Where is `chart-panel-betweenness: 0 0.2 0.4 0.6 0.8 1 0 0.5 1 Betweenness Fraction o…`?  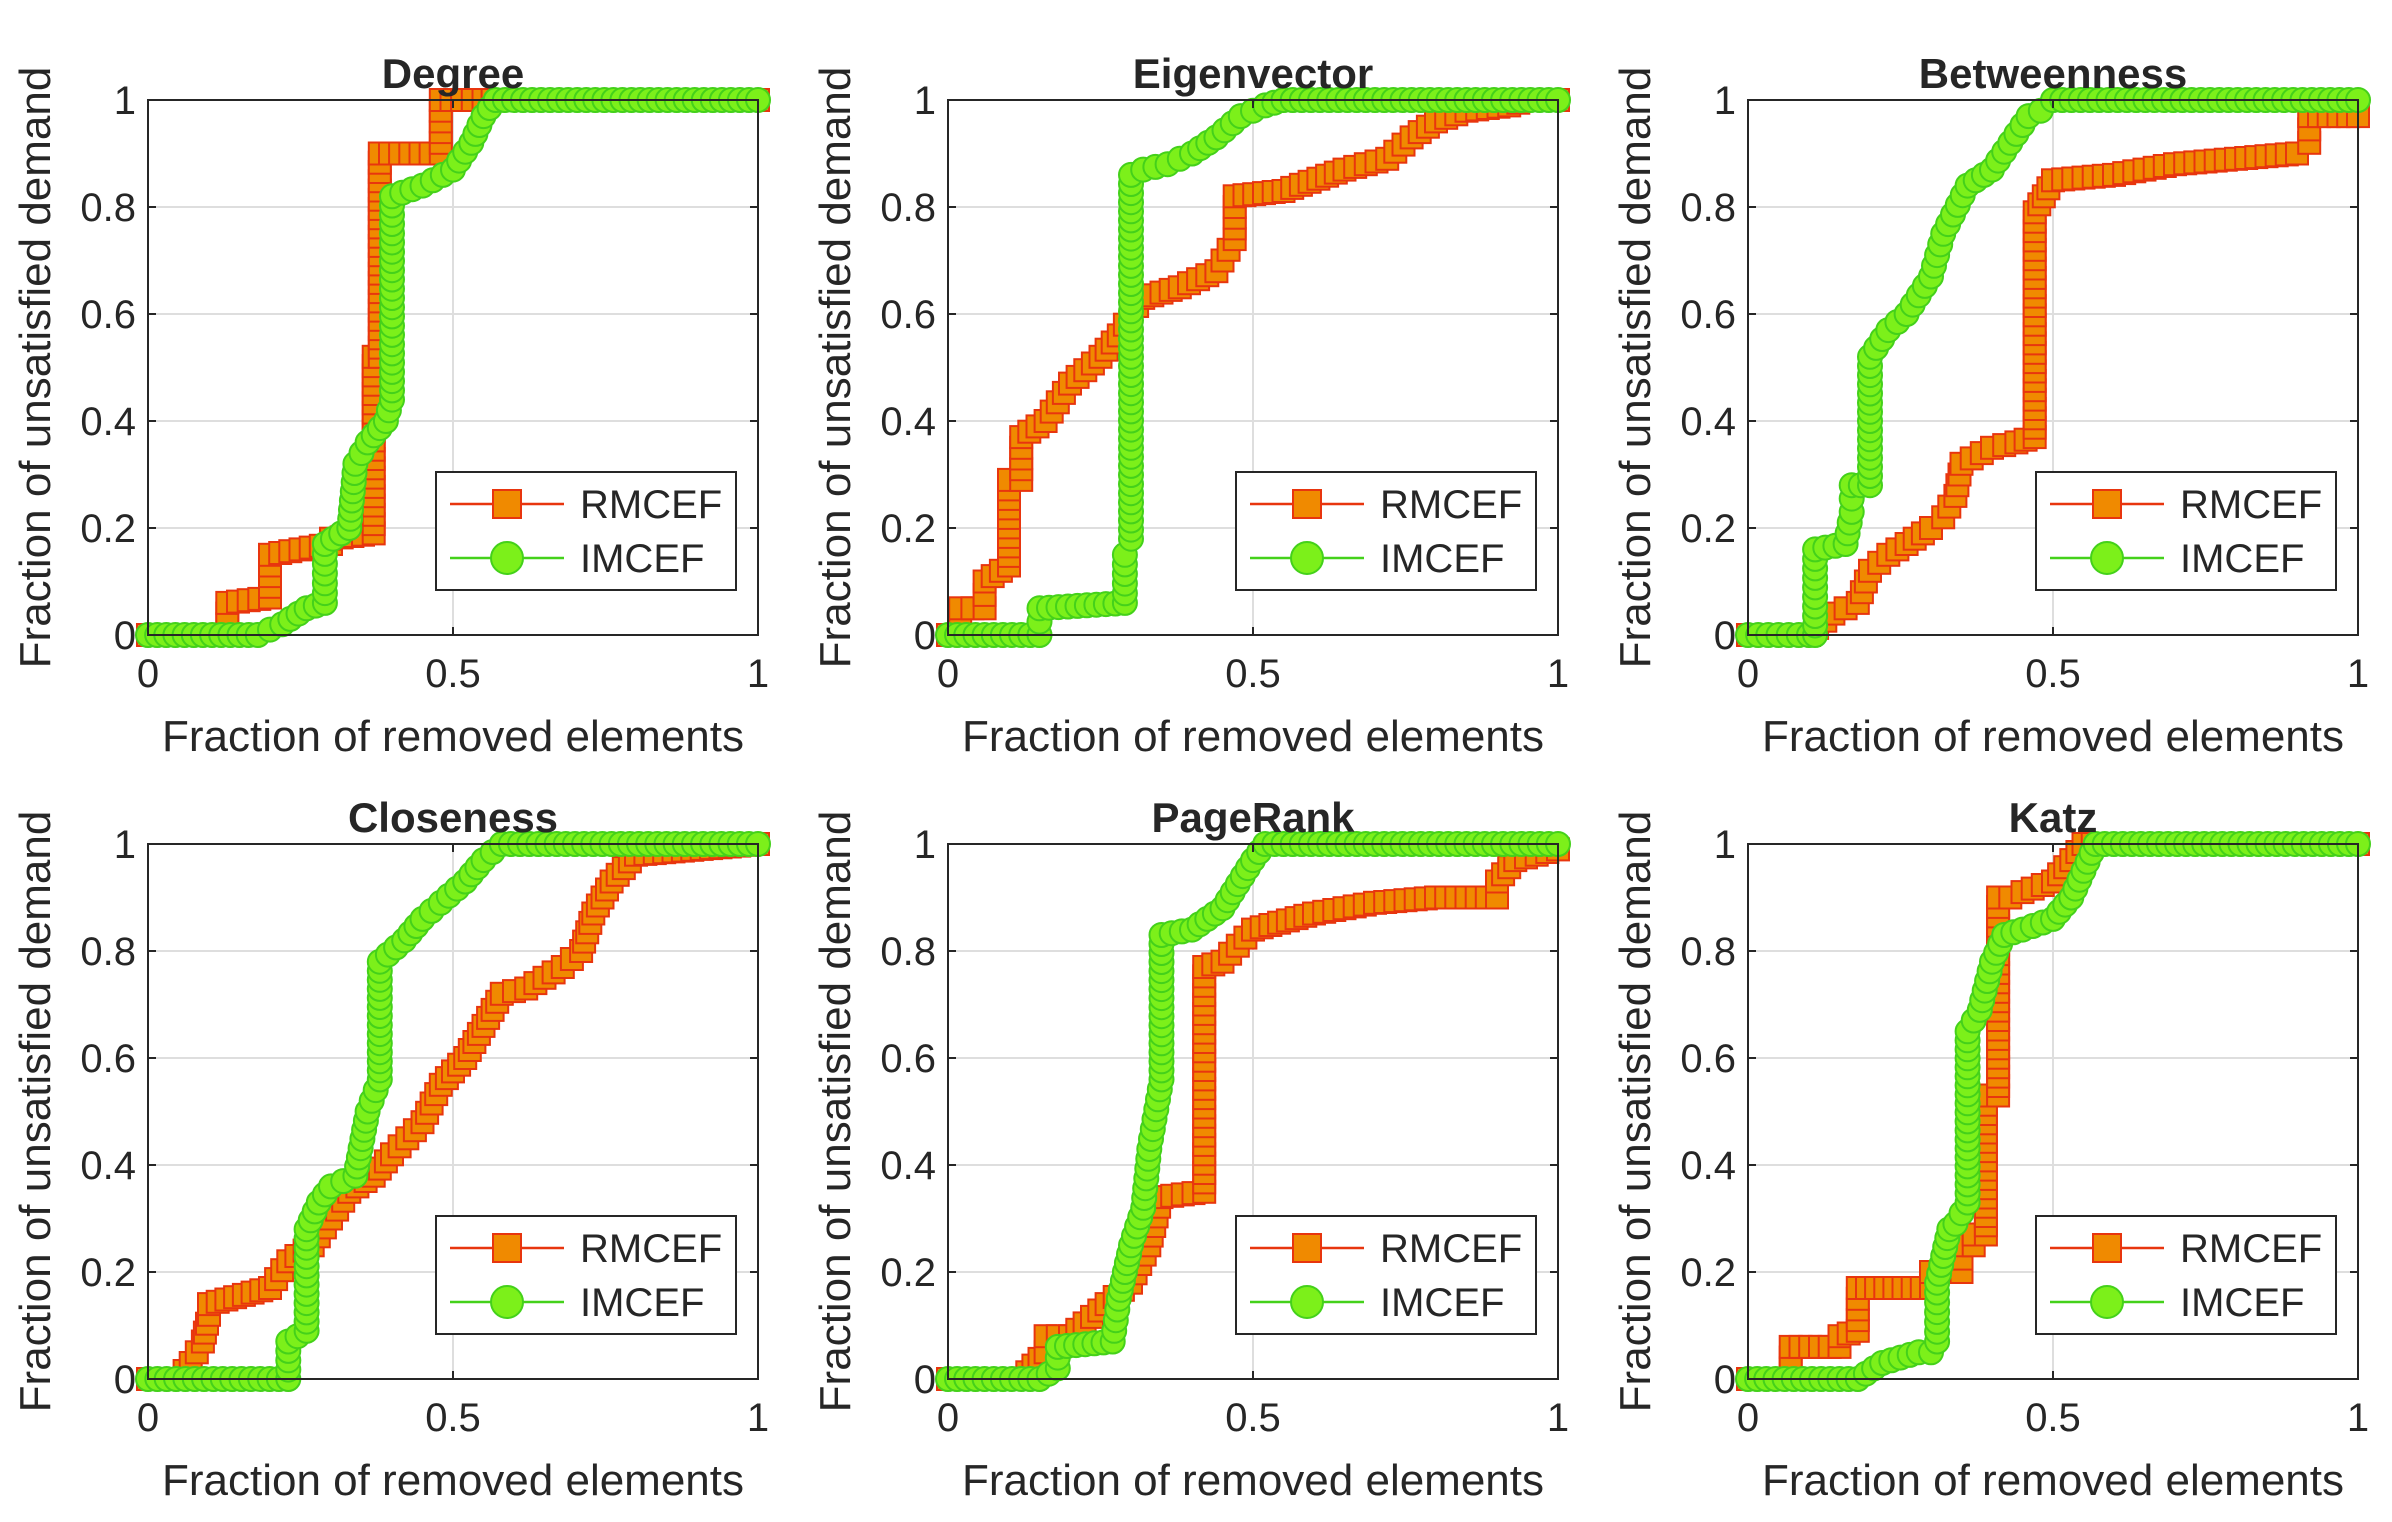
chart-panel-betweenness: 0 0.2 0.4 0.6 0.8 1 0 0.5 1 Betweenness Fraction o… is located at coordinates (1991, 405).